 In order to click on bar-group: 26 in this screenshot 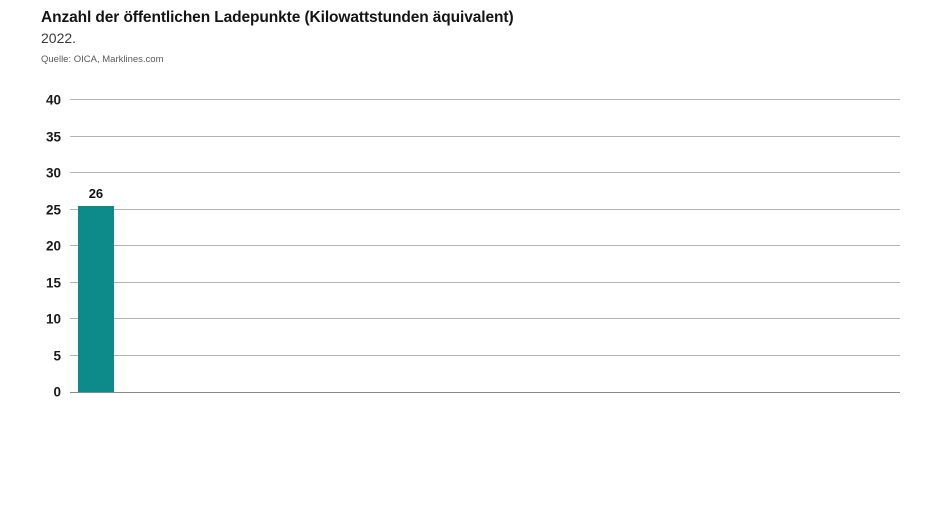, I will do `click(95, 246)`.